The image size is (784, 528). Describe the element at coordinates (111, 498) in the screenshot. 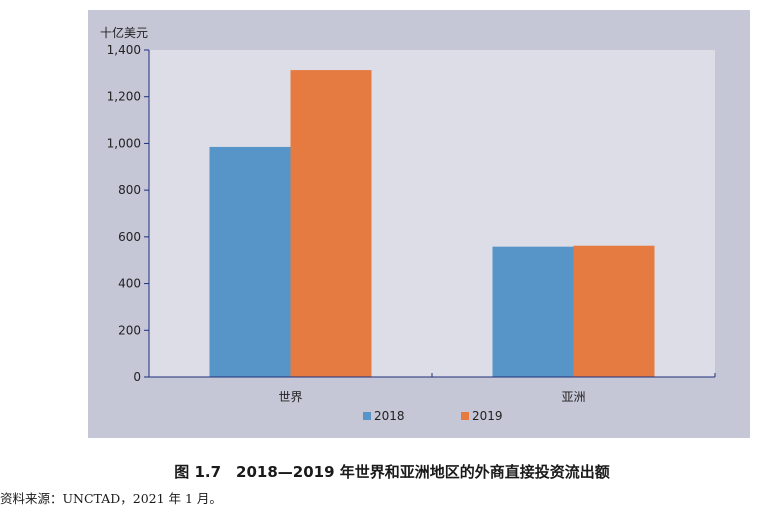

I see `source-note: 资料来源：UNCTAD，2021 年 1 月。` at that location.